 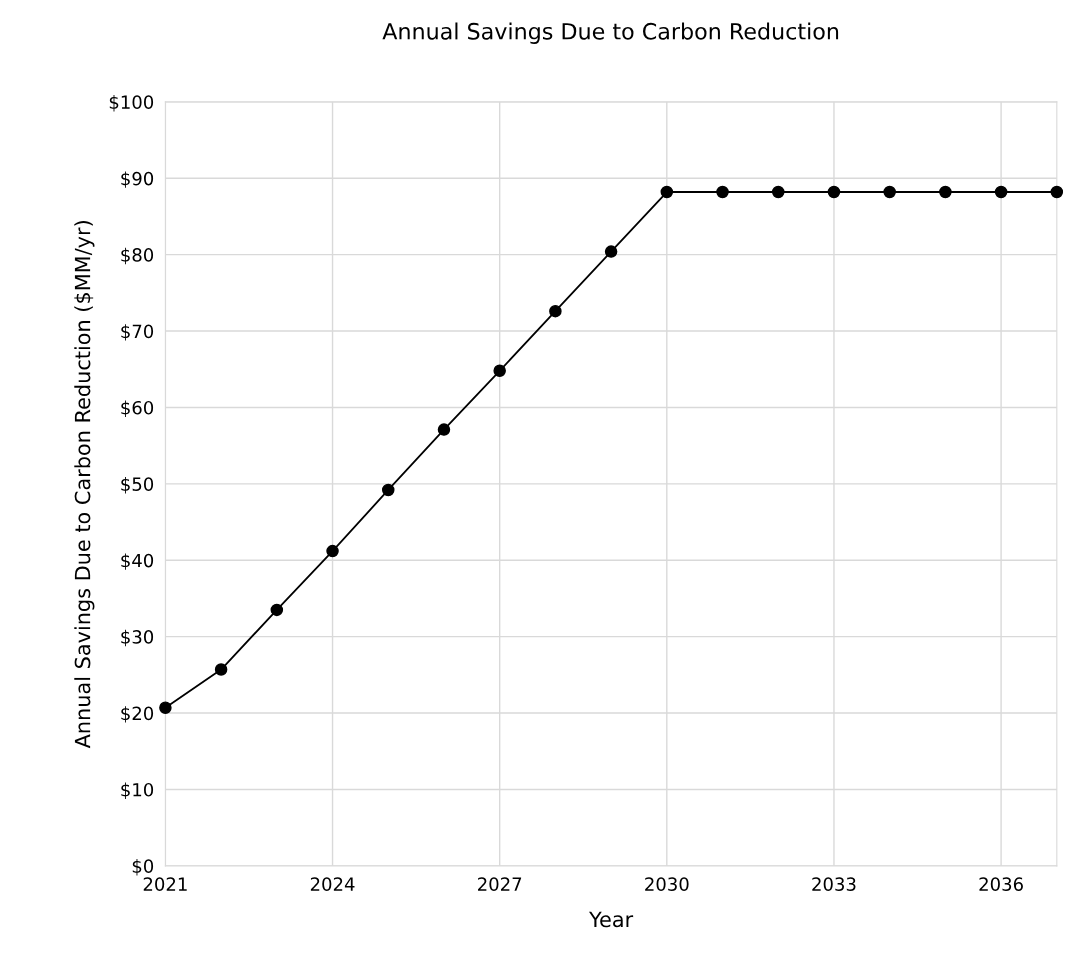 I want to click on y-tick-label: $90, so click(x=137, y=179).